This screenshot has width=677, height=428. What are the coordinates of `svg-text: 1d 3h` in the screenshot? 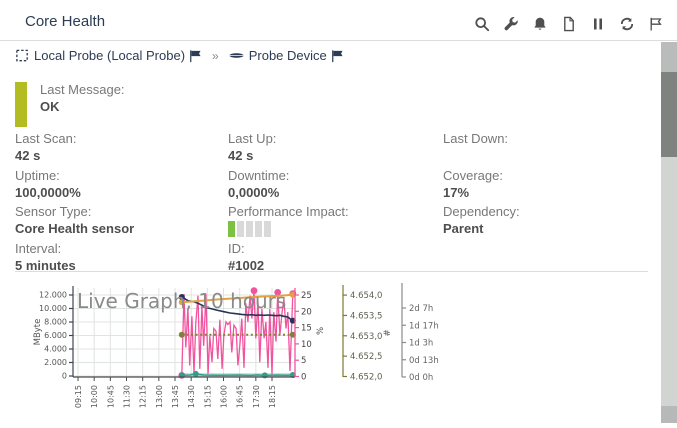 It's located at (421, 344).